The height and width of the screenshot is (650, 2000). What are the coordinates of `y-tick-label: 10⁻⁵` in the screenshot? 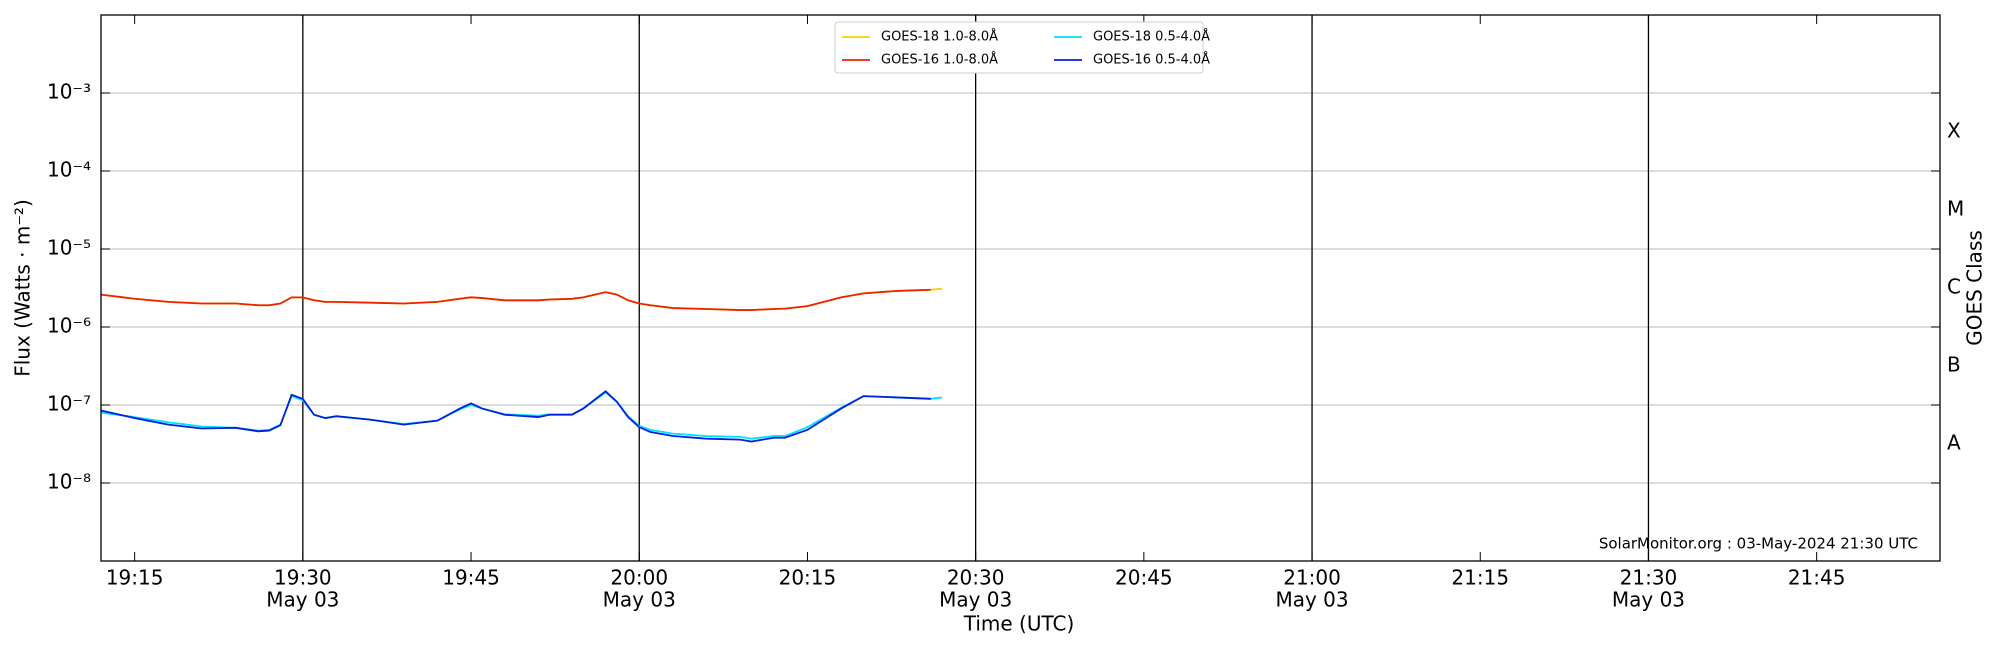 It's located at (69, 248).